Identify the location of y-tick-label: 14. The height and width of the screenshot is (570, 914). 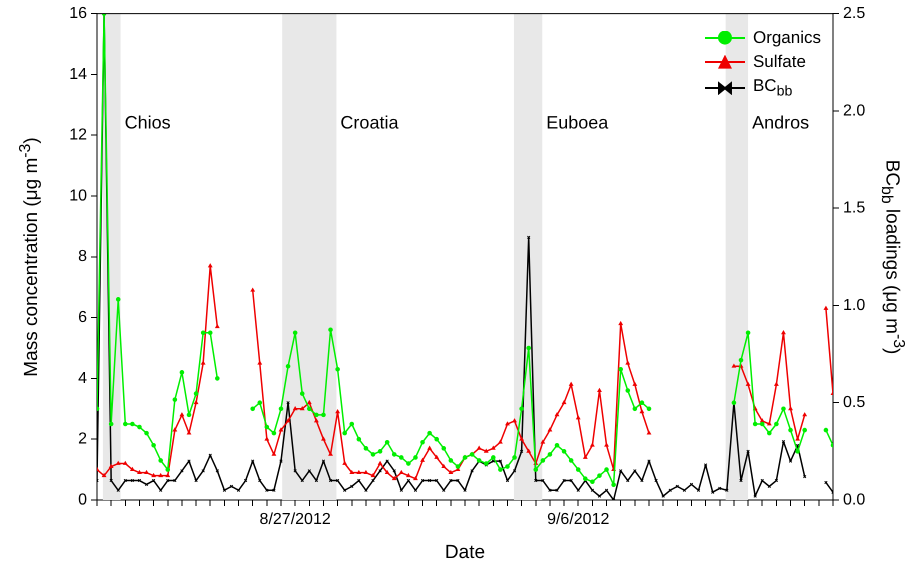
(78, 74).